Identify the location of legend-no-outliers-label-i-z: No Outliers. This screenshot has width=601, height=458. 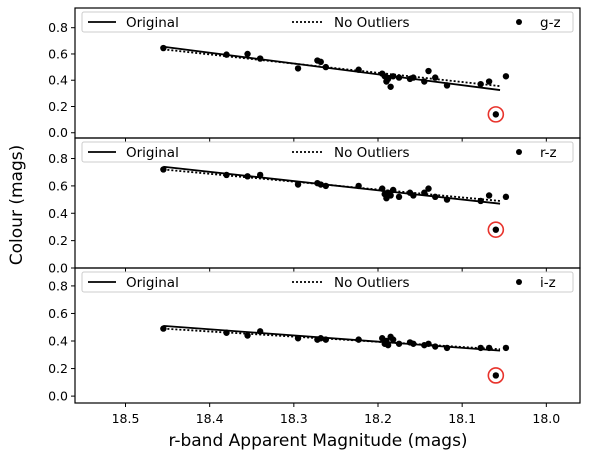
(372, 283).